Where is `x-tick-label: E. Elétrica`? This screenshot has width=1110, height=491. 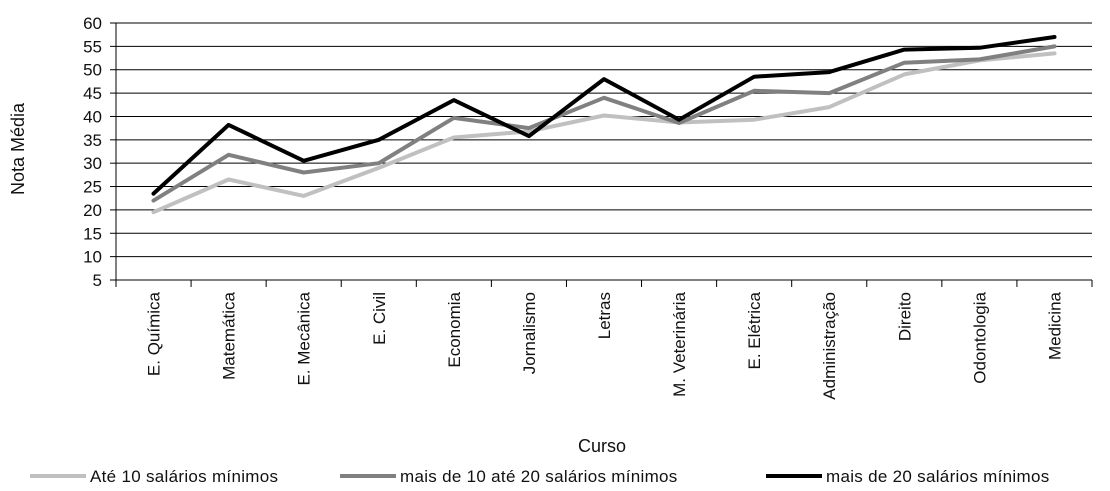
x-tick-label: E. Elétrica is located at coordinates (754, 330).